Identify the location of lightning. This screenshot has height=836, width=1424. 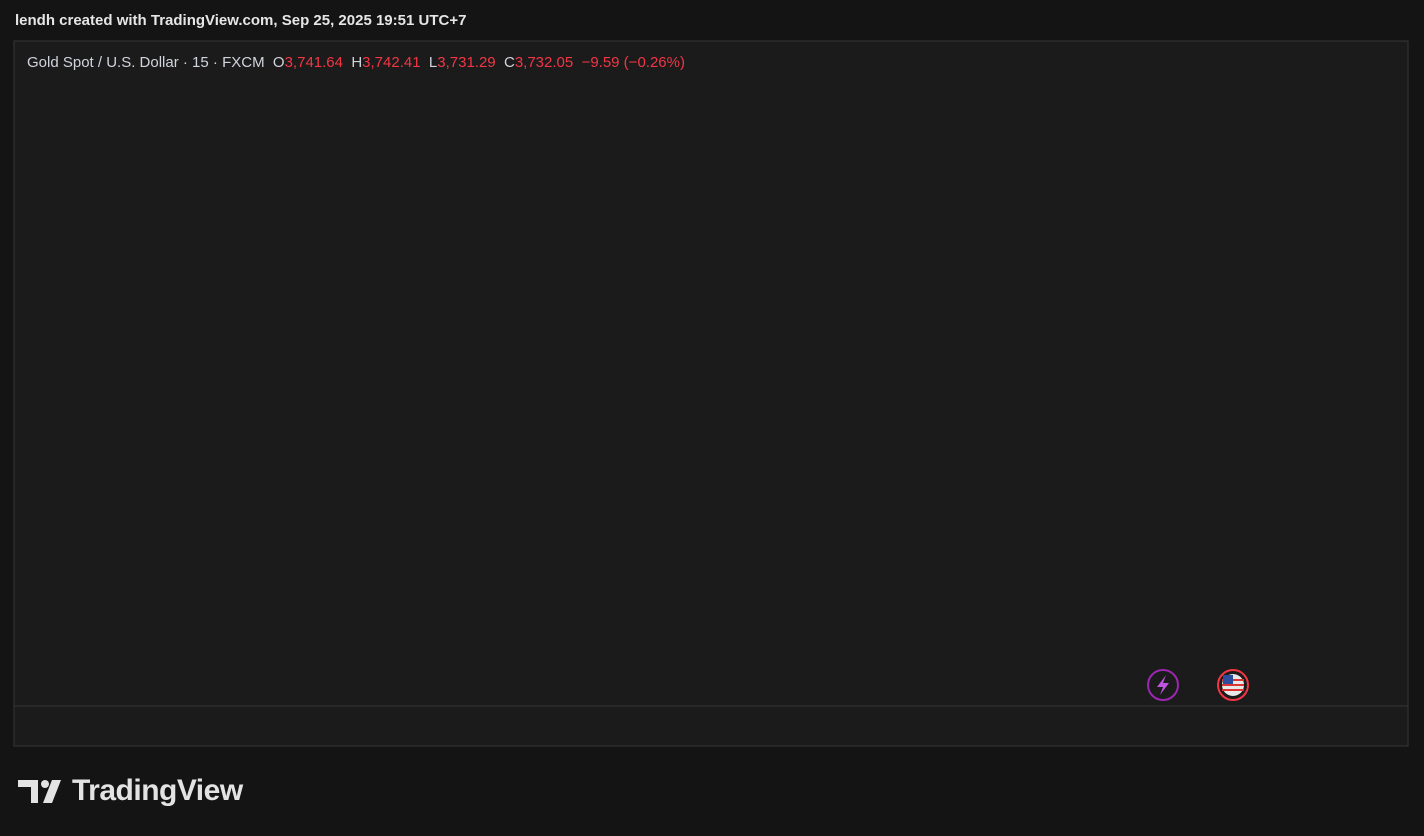
(1163, 685).